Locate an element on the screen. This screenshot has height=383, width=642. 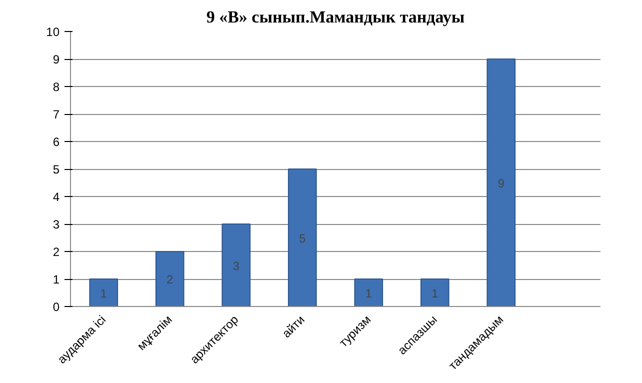
y-tick-label: 10 is located at coordinates (53, 32).